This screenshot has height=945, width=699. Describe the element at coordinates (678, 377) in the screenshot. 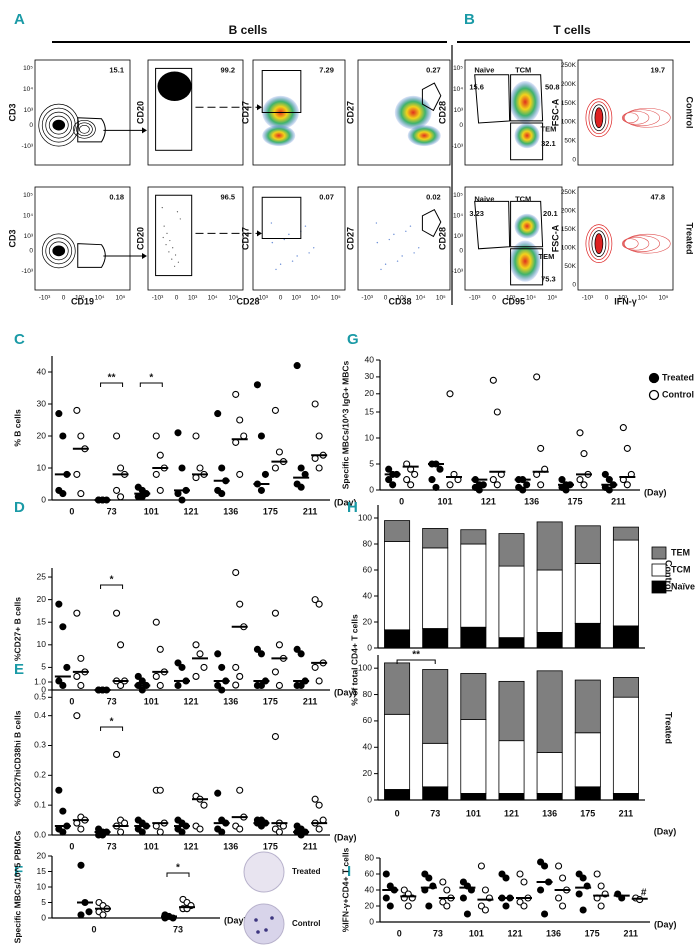

I see `legend-label: Treated` at that location.